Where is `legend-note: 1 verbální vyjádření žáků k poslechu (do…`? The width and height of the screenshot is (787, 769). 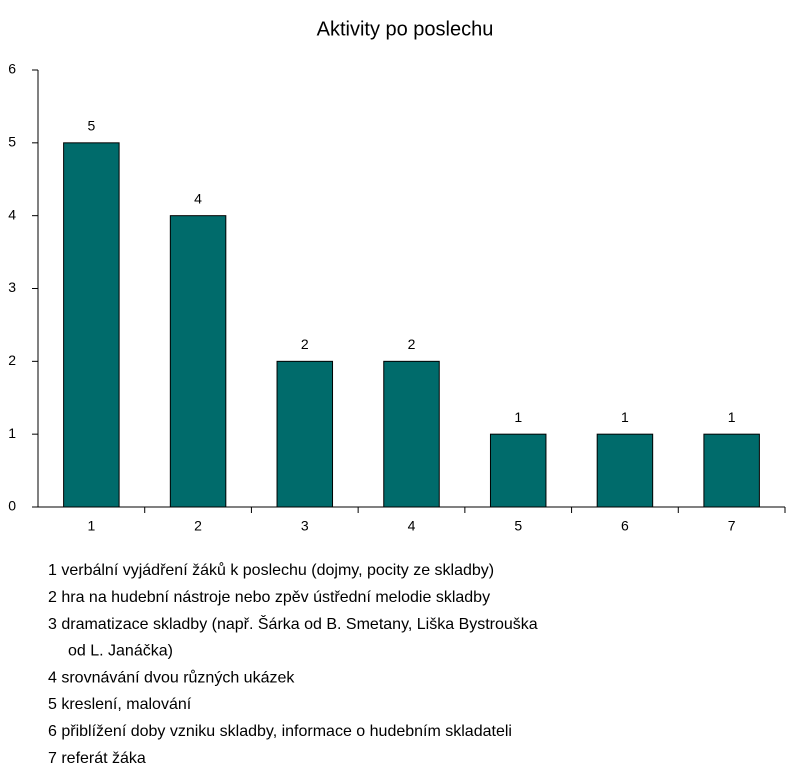 legend-note: 1 verbální vyjádření žáků k poslechu (do… is located at coordinates (271, 570).